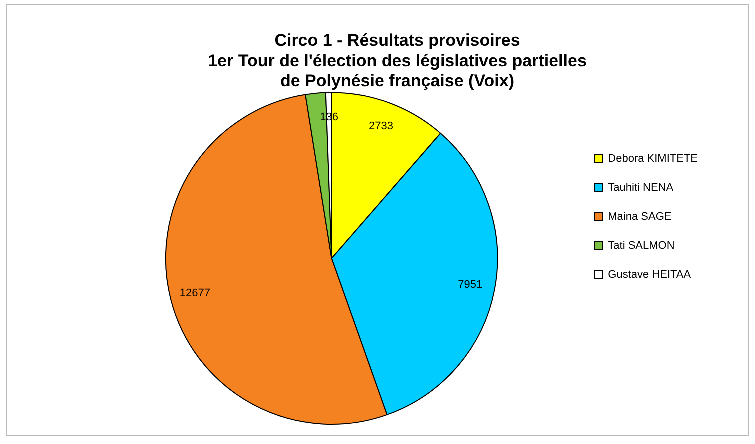 The height and width of the screenshot is (444, 755). I want to click on legend-label: Tati SALMON, so click(641, 246).